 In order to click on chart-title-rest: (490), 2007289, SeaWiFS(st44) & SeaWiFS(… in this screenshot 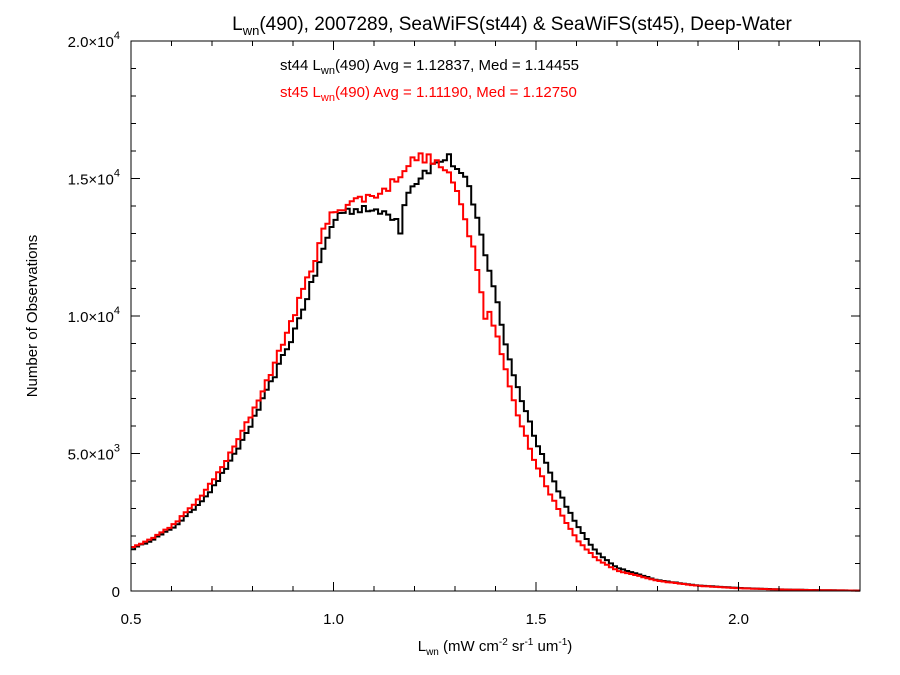, I will do `click(525, 24)`.